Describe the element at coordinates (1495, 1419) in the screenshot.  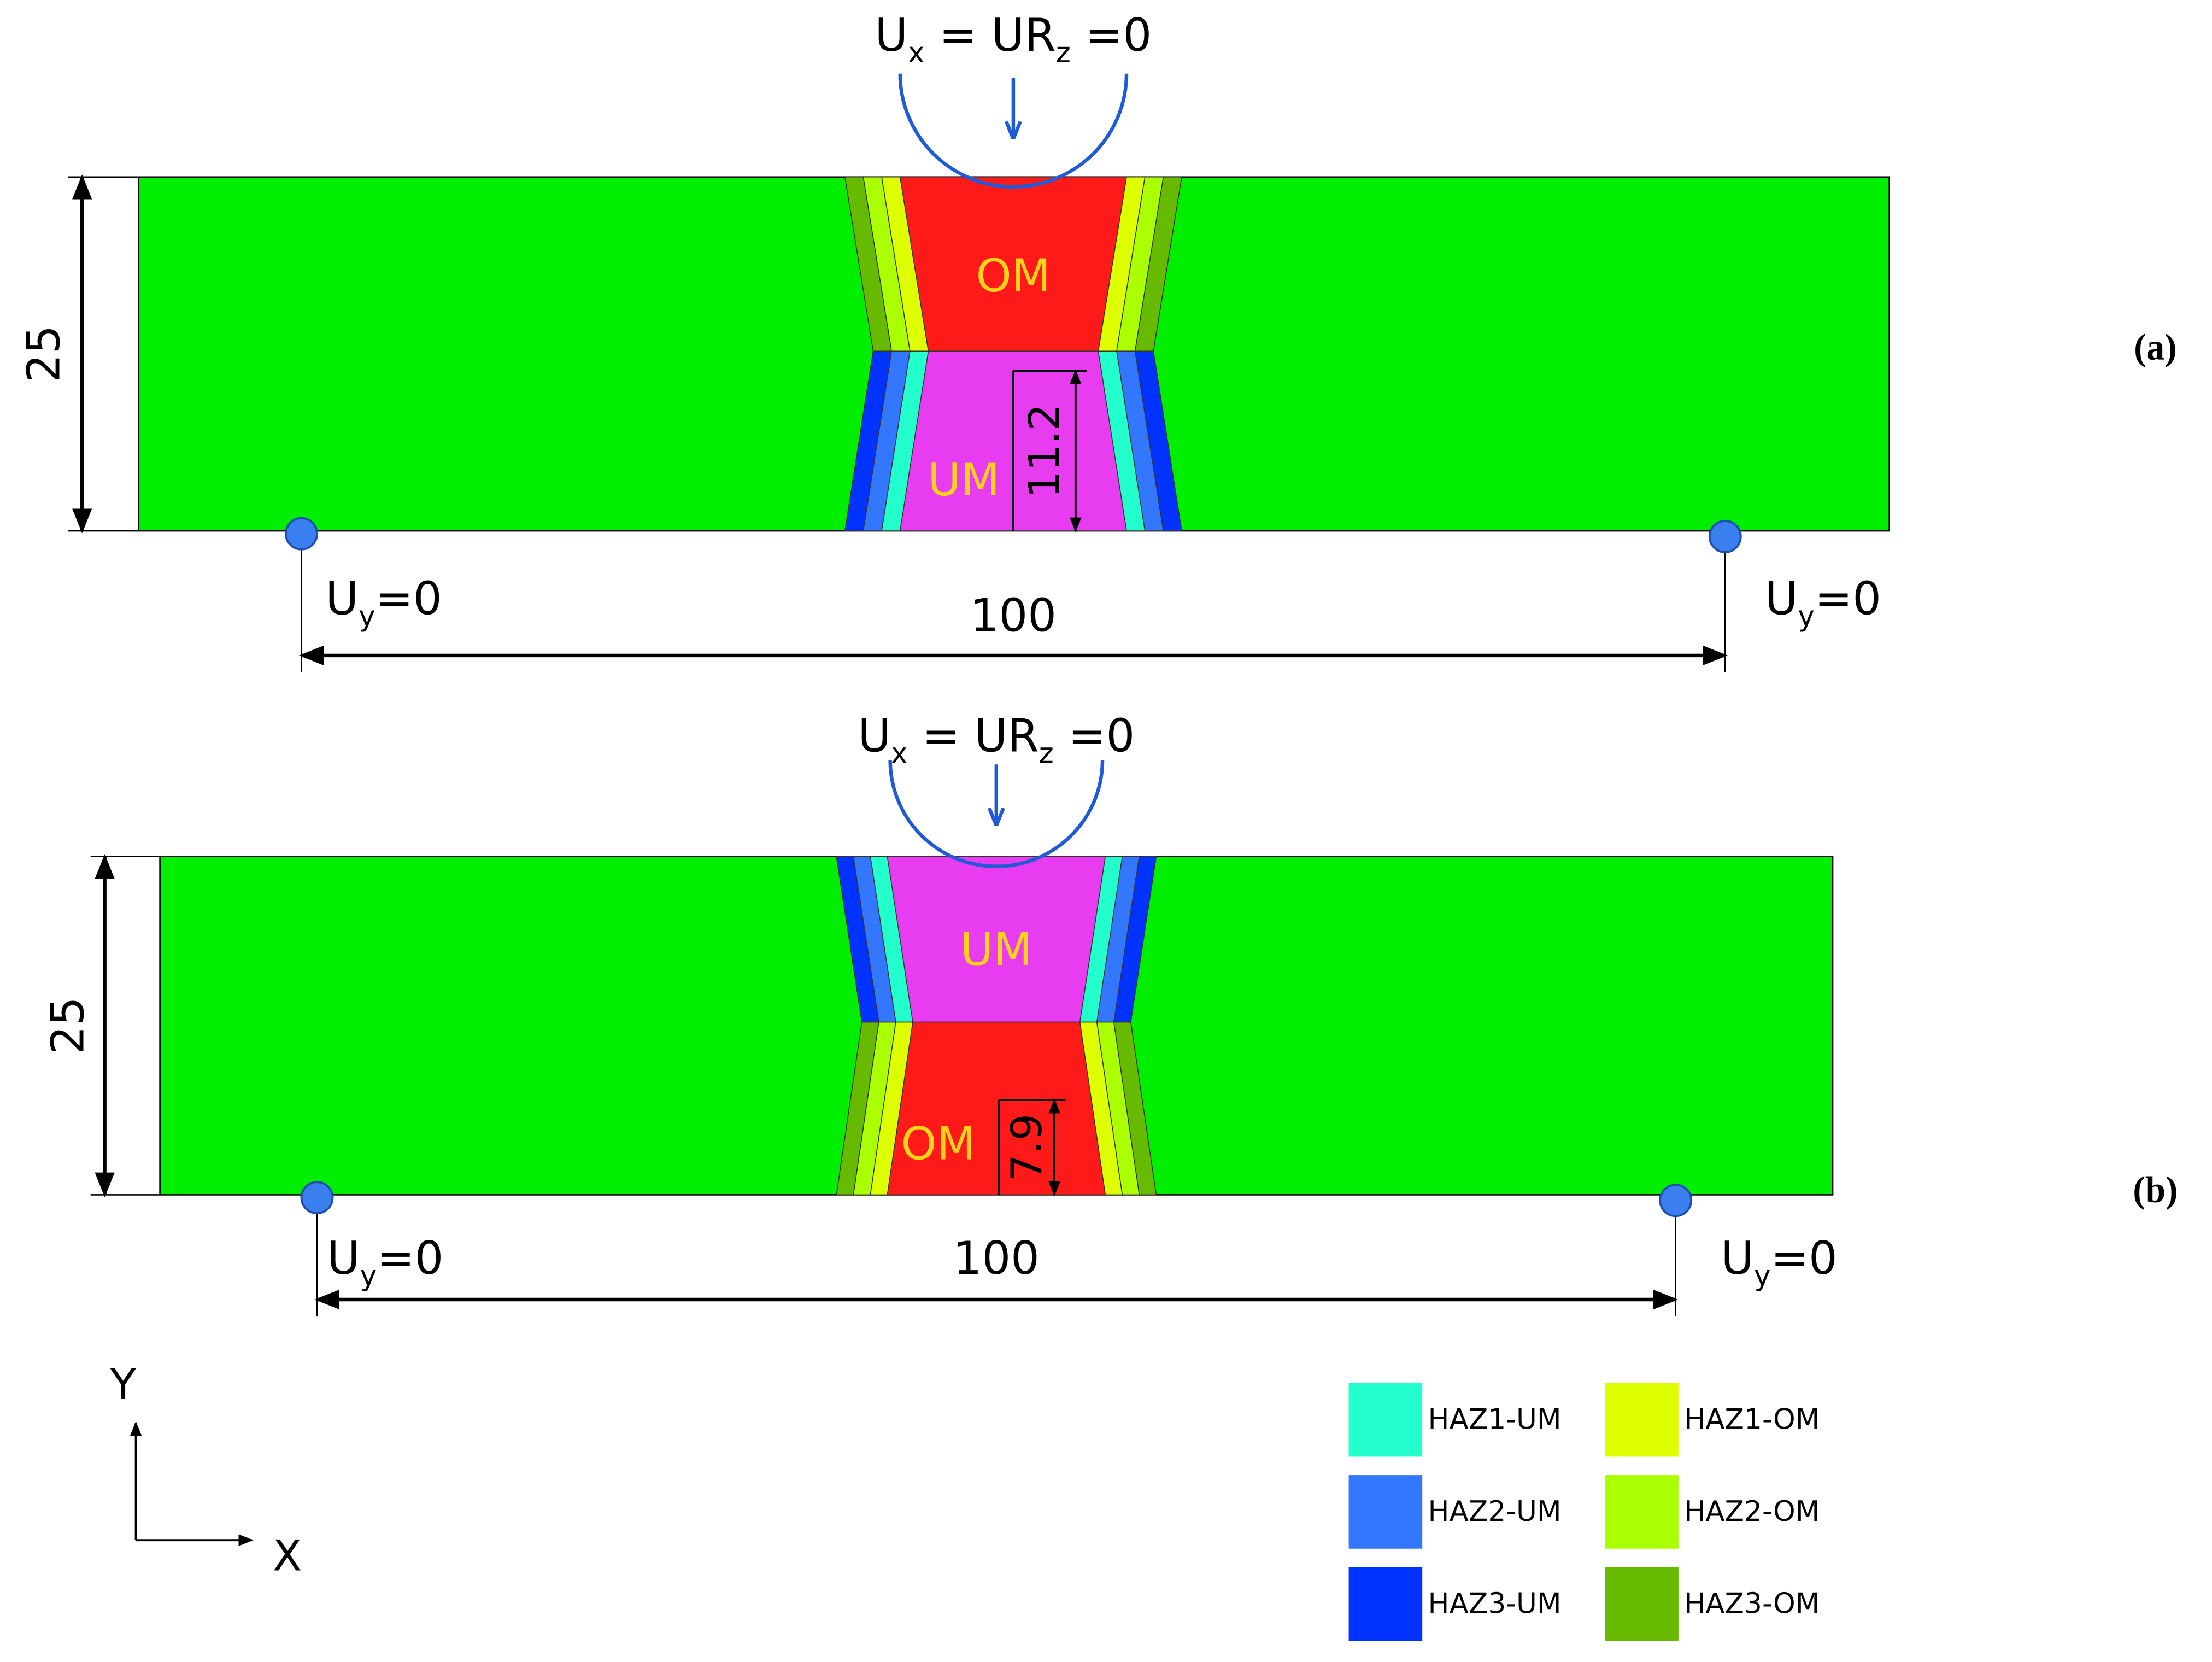
I see `legend-label: HAZ1-UM` at that location.